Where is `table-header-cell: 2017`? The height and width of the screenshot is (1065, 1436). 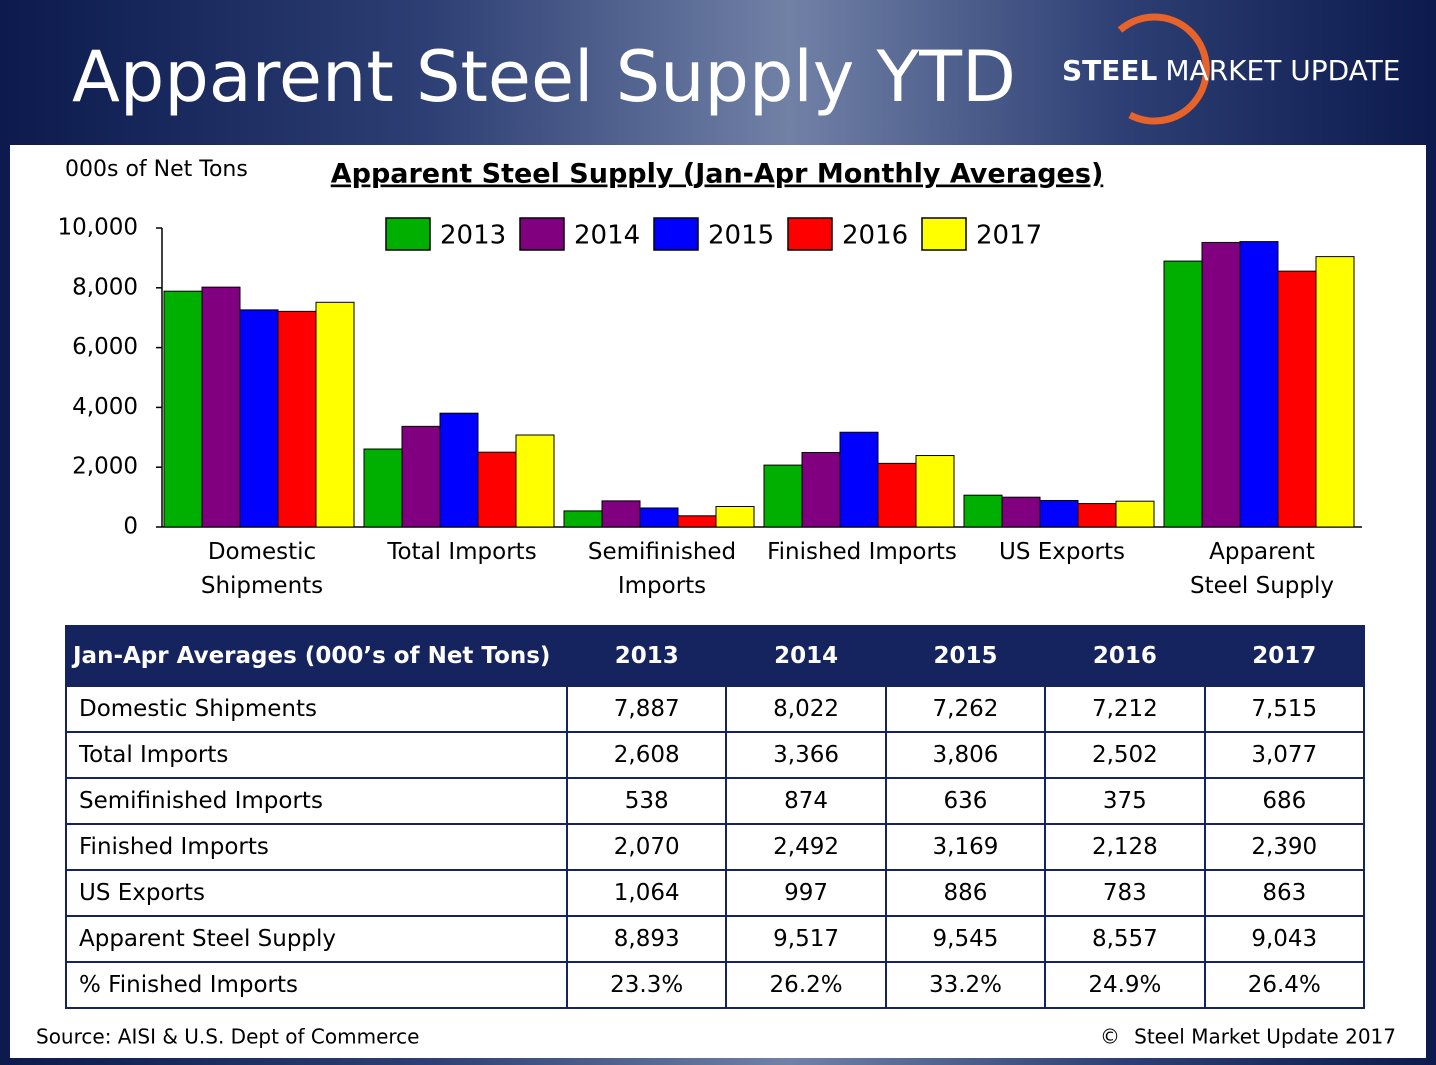
table-header-cell: 2017 is located at coordinates (1284, 656).